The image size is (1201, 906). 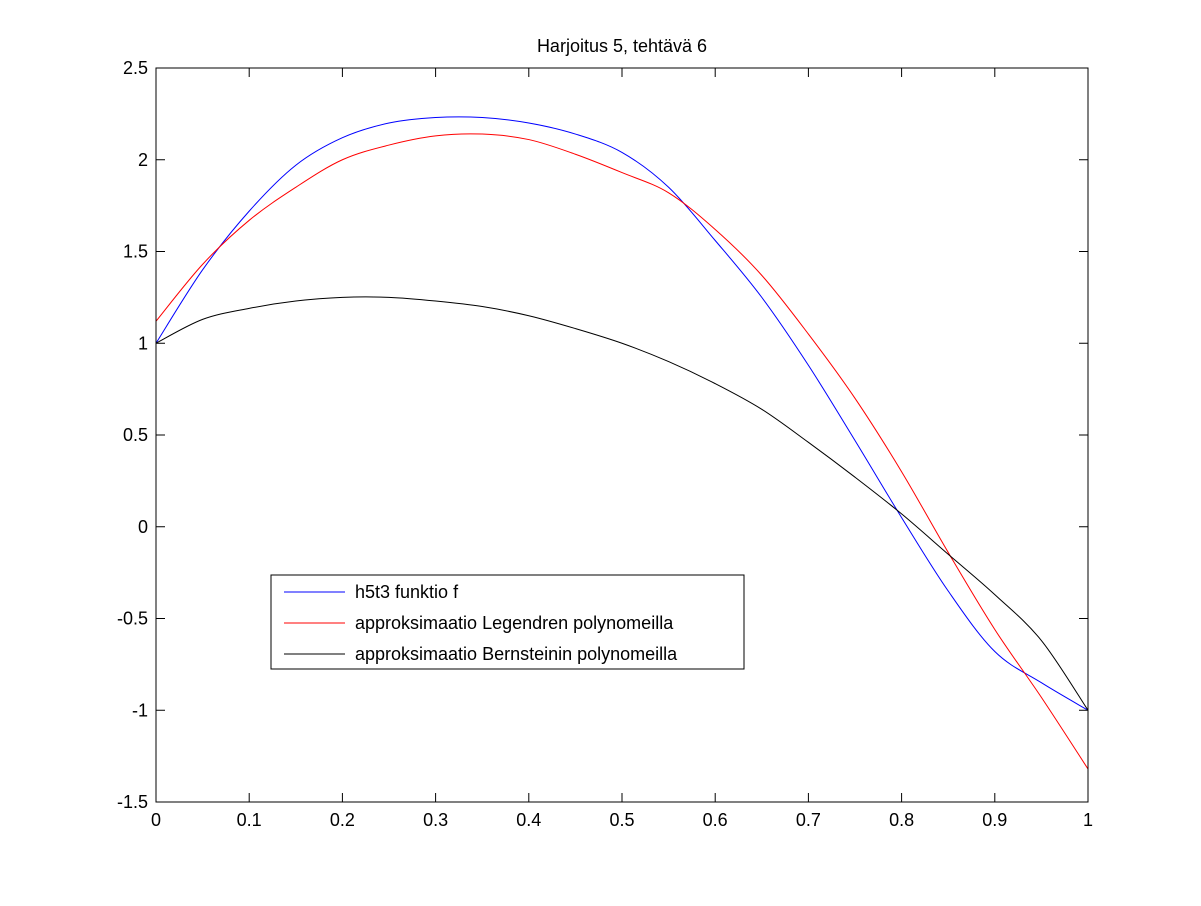 I want to click on x-tick-label: 0.7, so click(x=808, y=820).